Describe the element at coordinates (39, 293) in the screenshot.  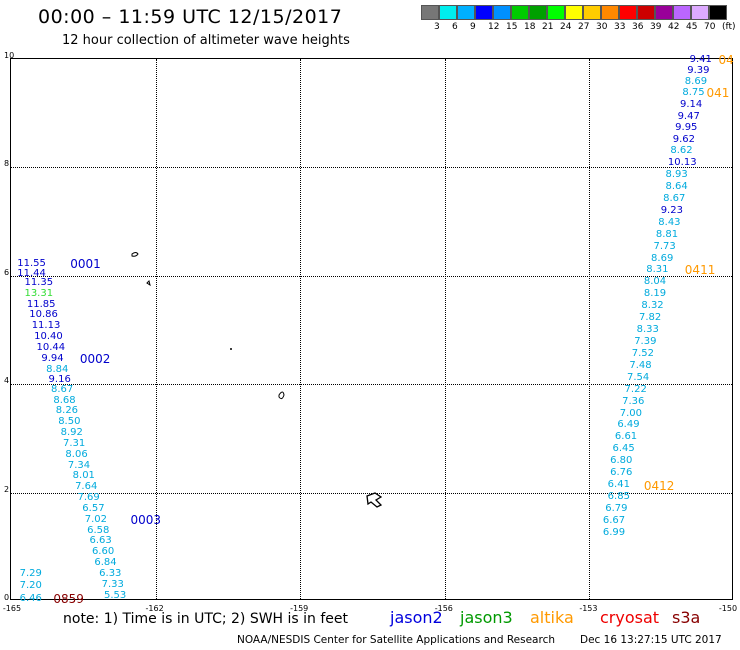
I see `wave-height-value: 13.31` at that location.